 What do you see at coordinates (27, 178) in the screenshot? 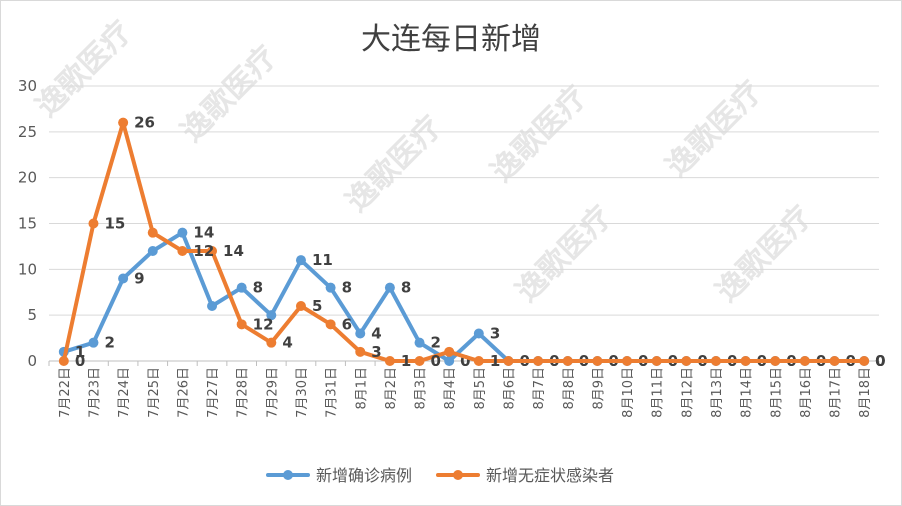
I see `y-tick-label: 20` at bounding box center [27, 178].